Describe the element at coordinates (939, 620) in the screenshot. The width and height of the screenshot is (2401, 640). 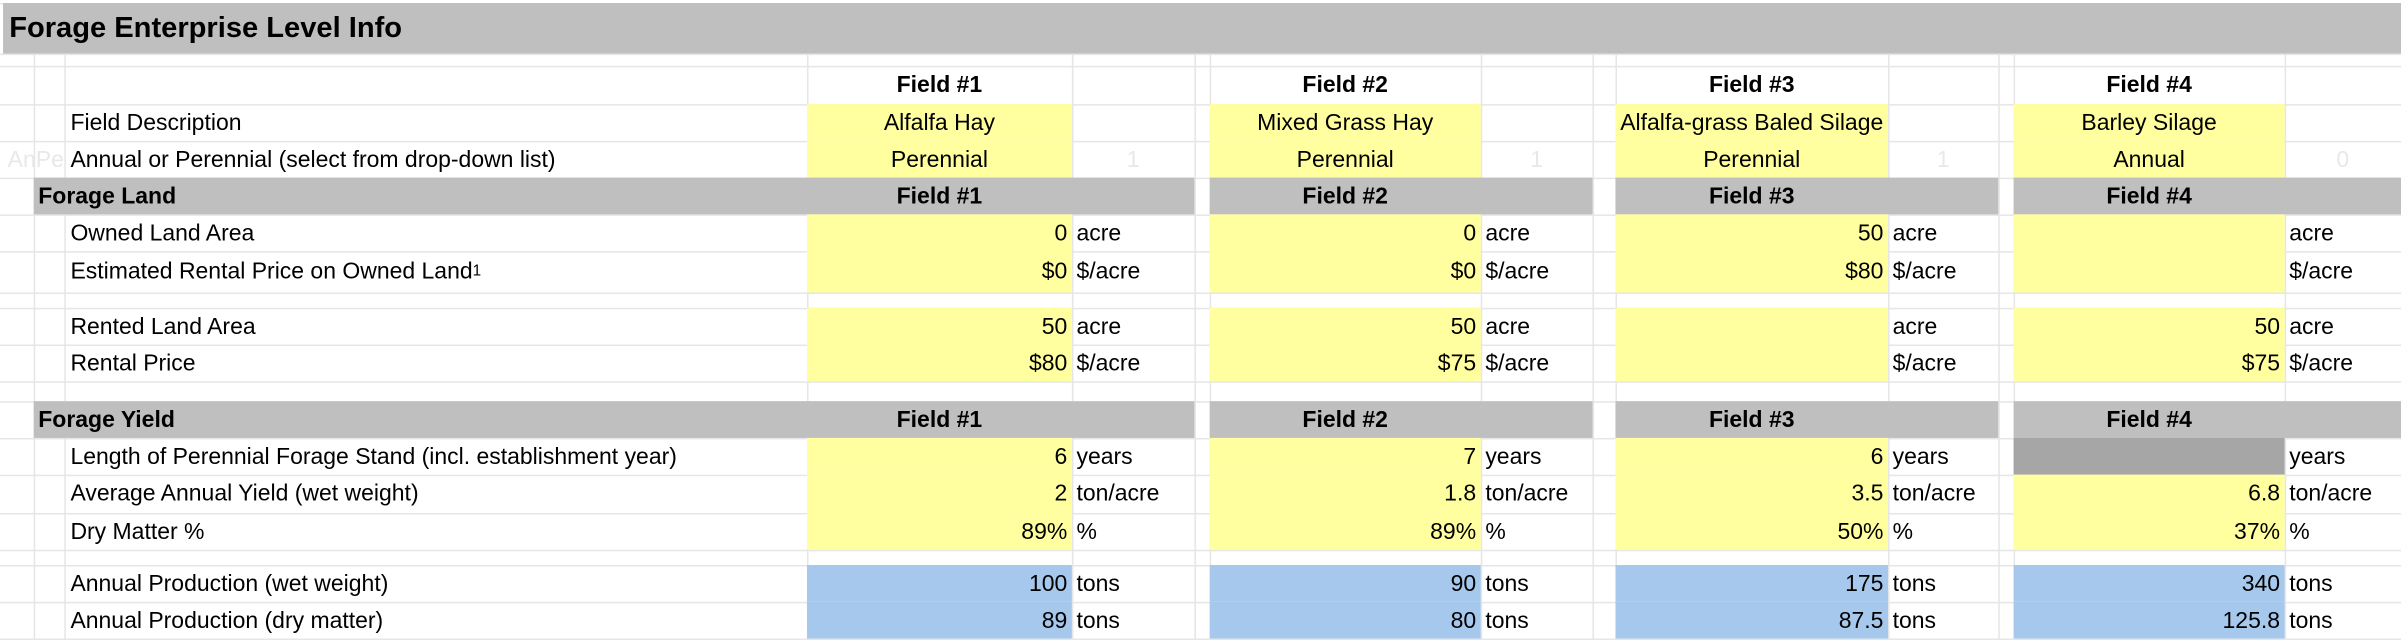
I see `calculated-cell: 89` at that location.